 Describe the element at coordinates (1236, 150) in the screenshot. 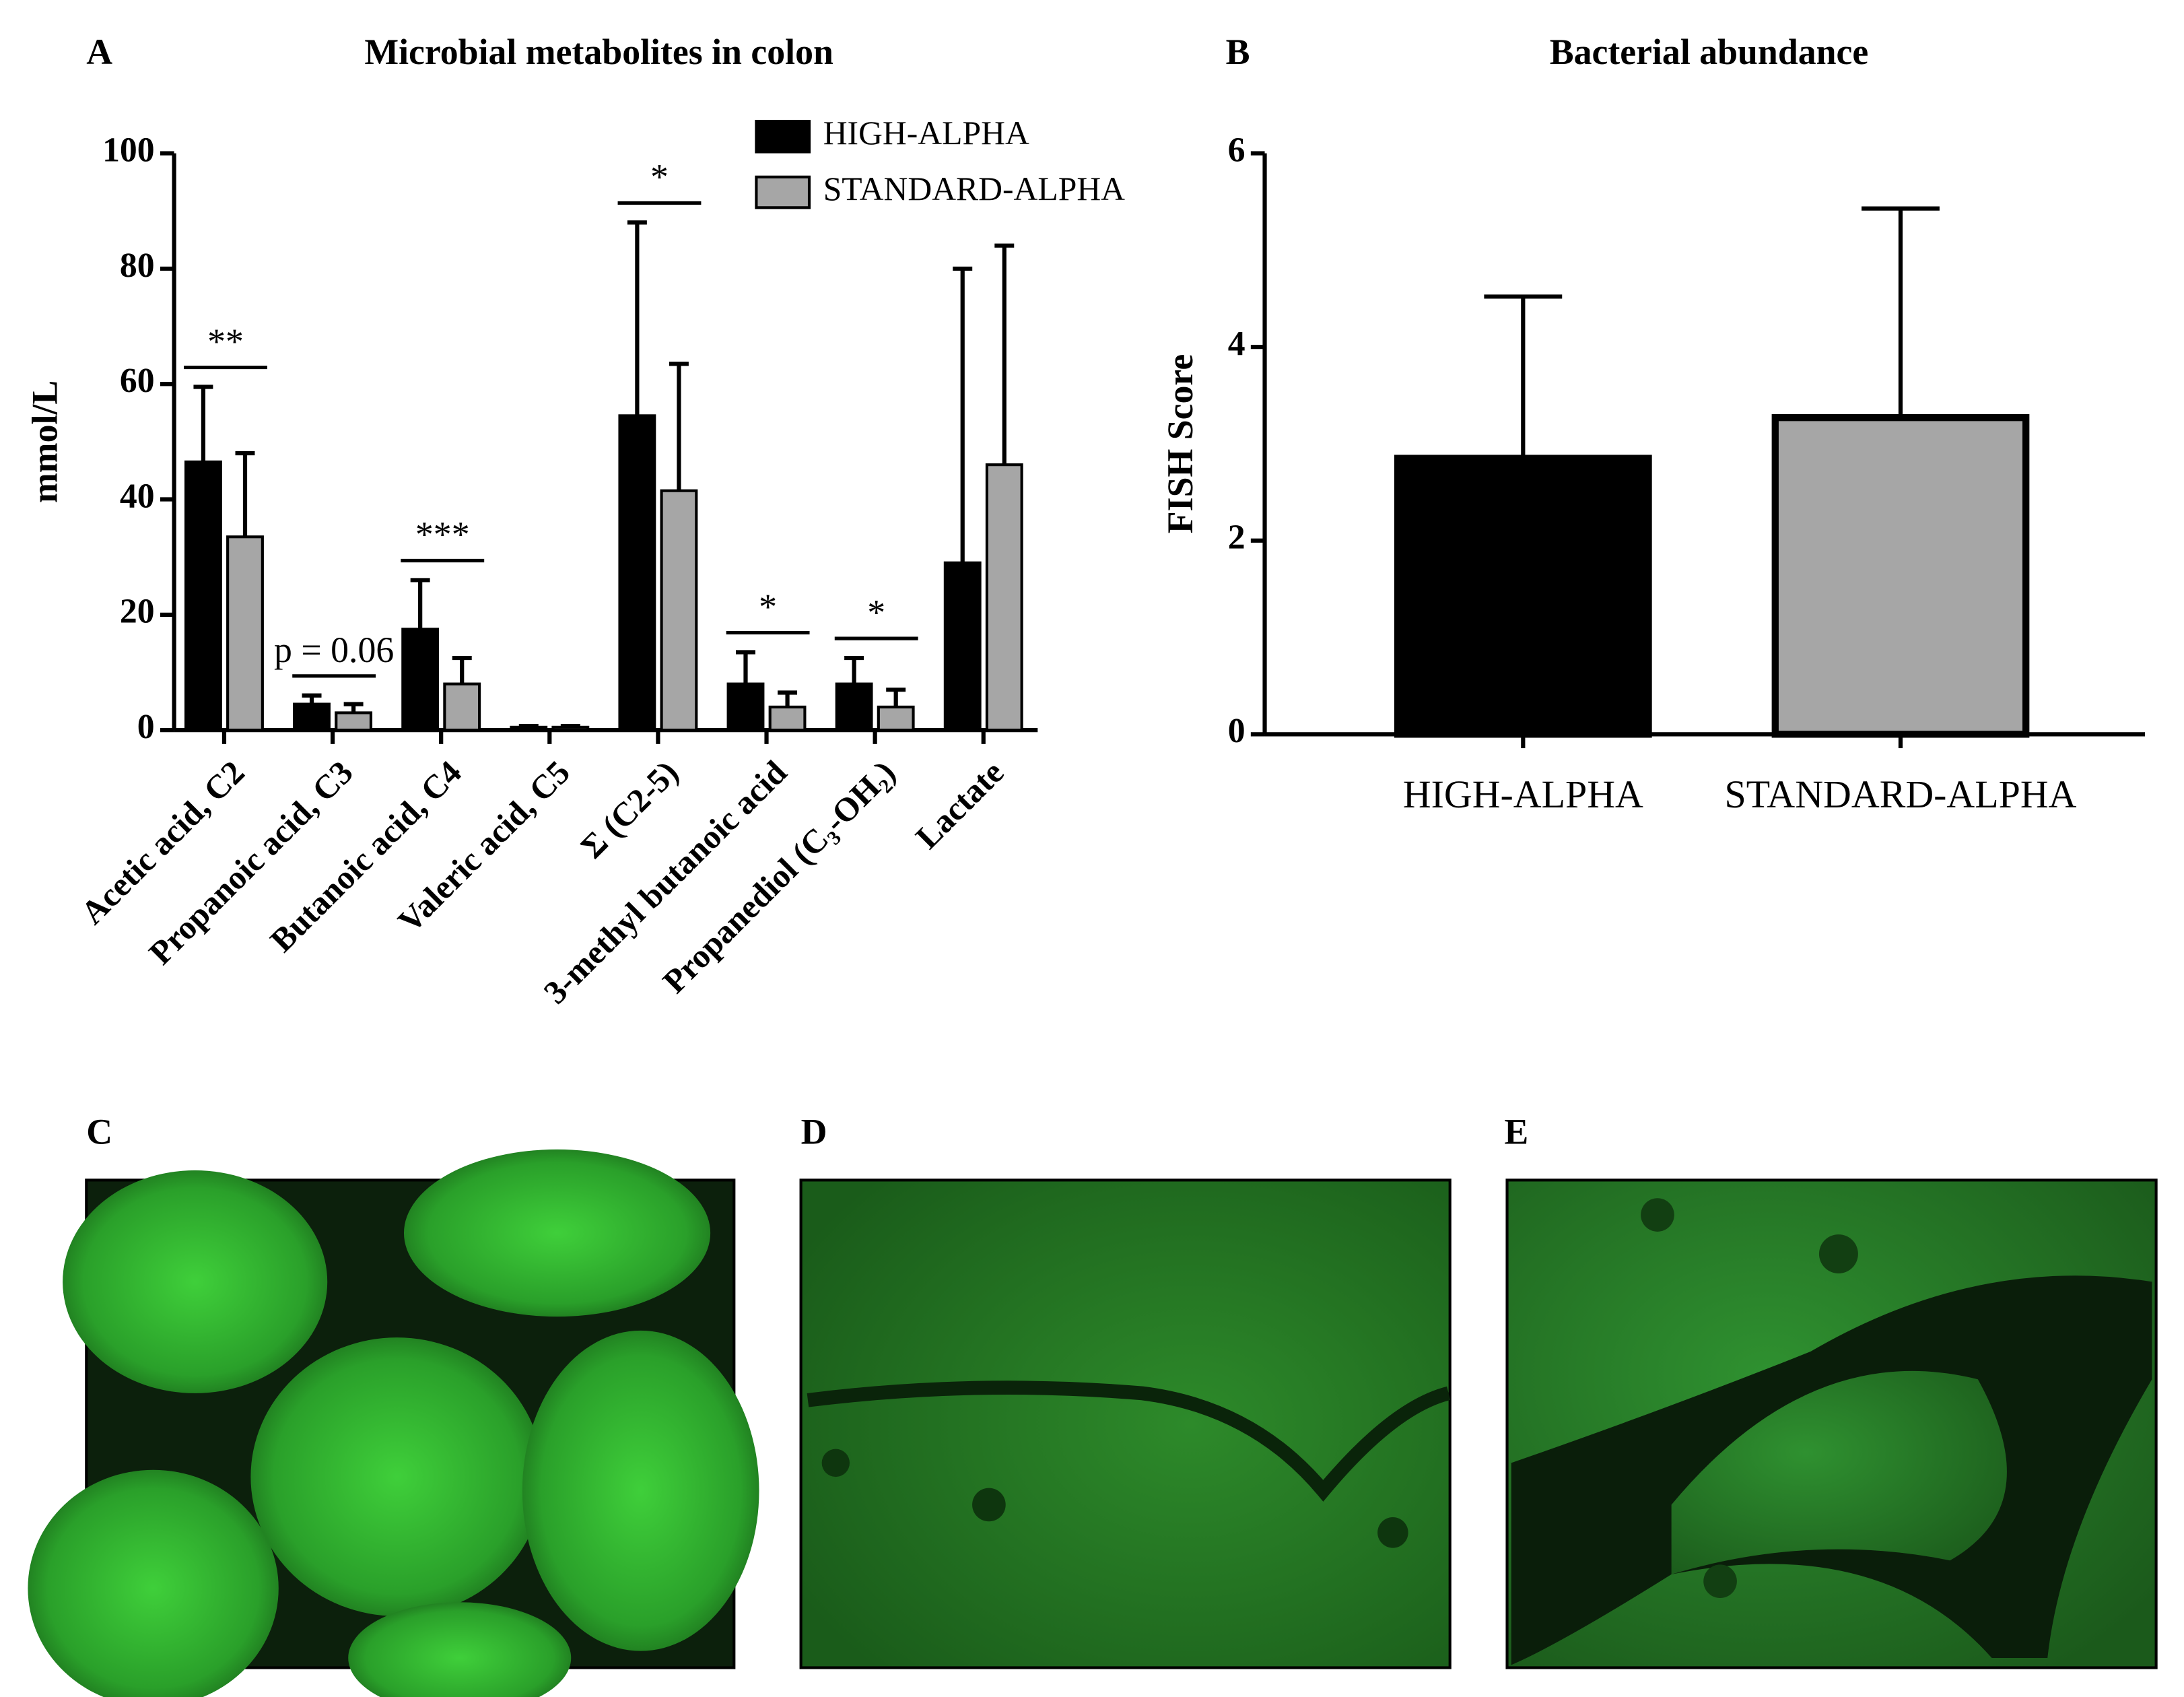

I see `y-tick-label: 6` at that location.